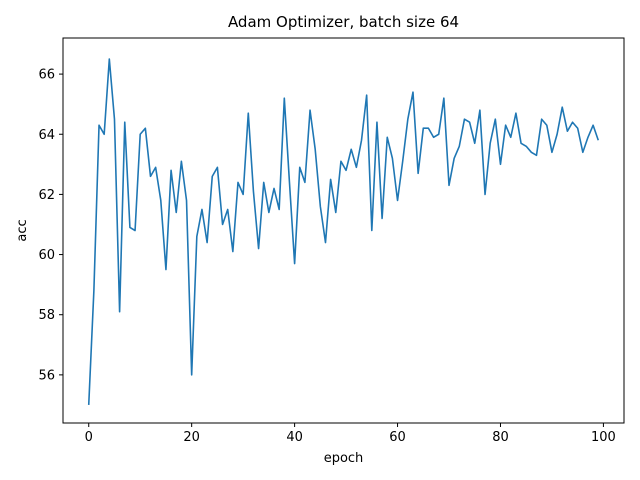 The image size is (640, 480). I want to click on y-tick-label: 56, so click(46, 375).